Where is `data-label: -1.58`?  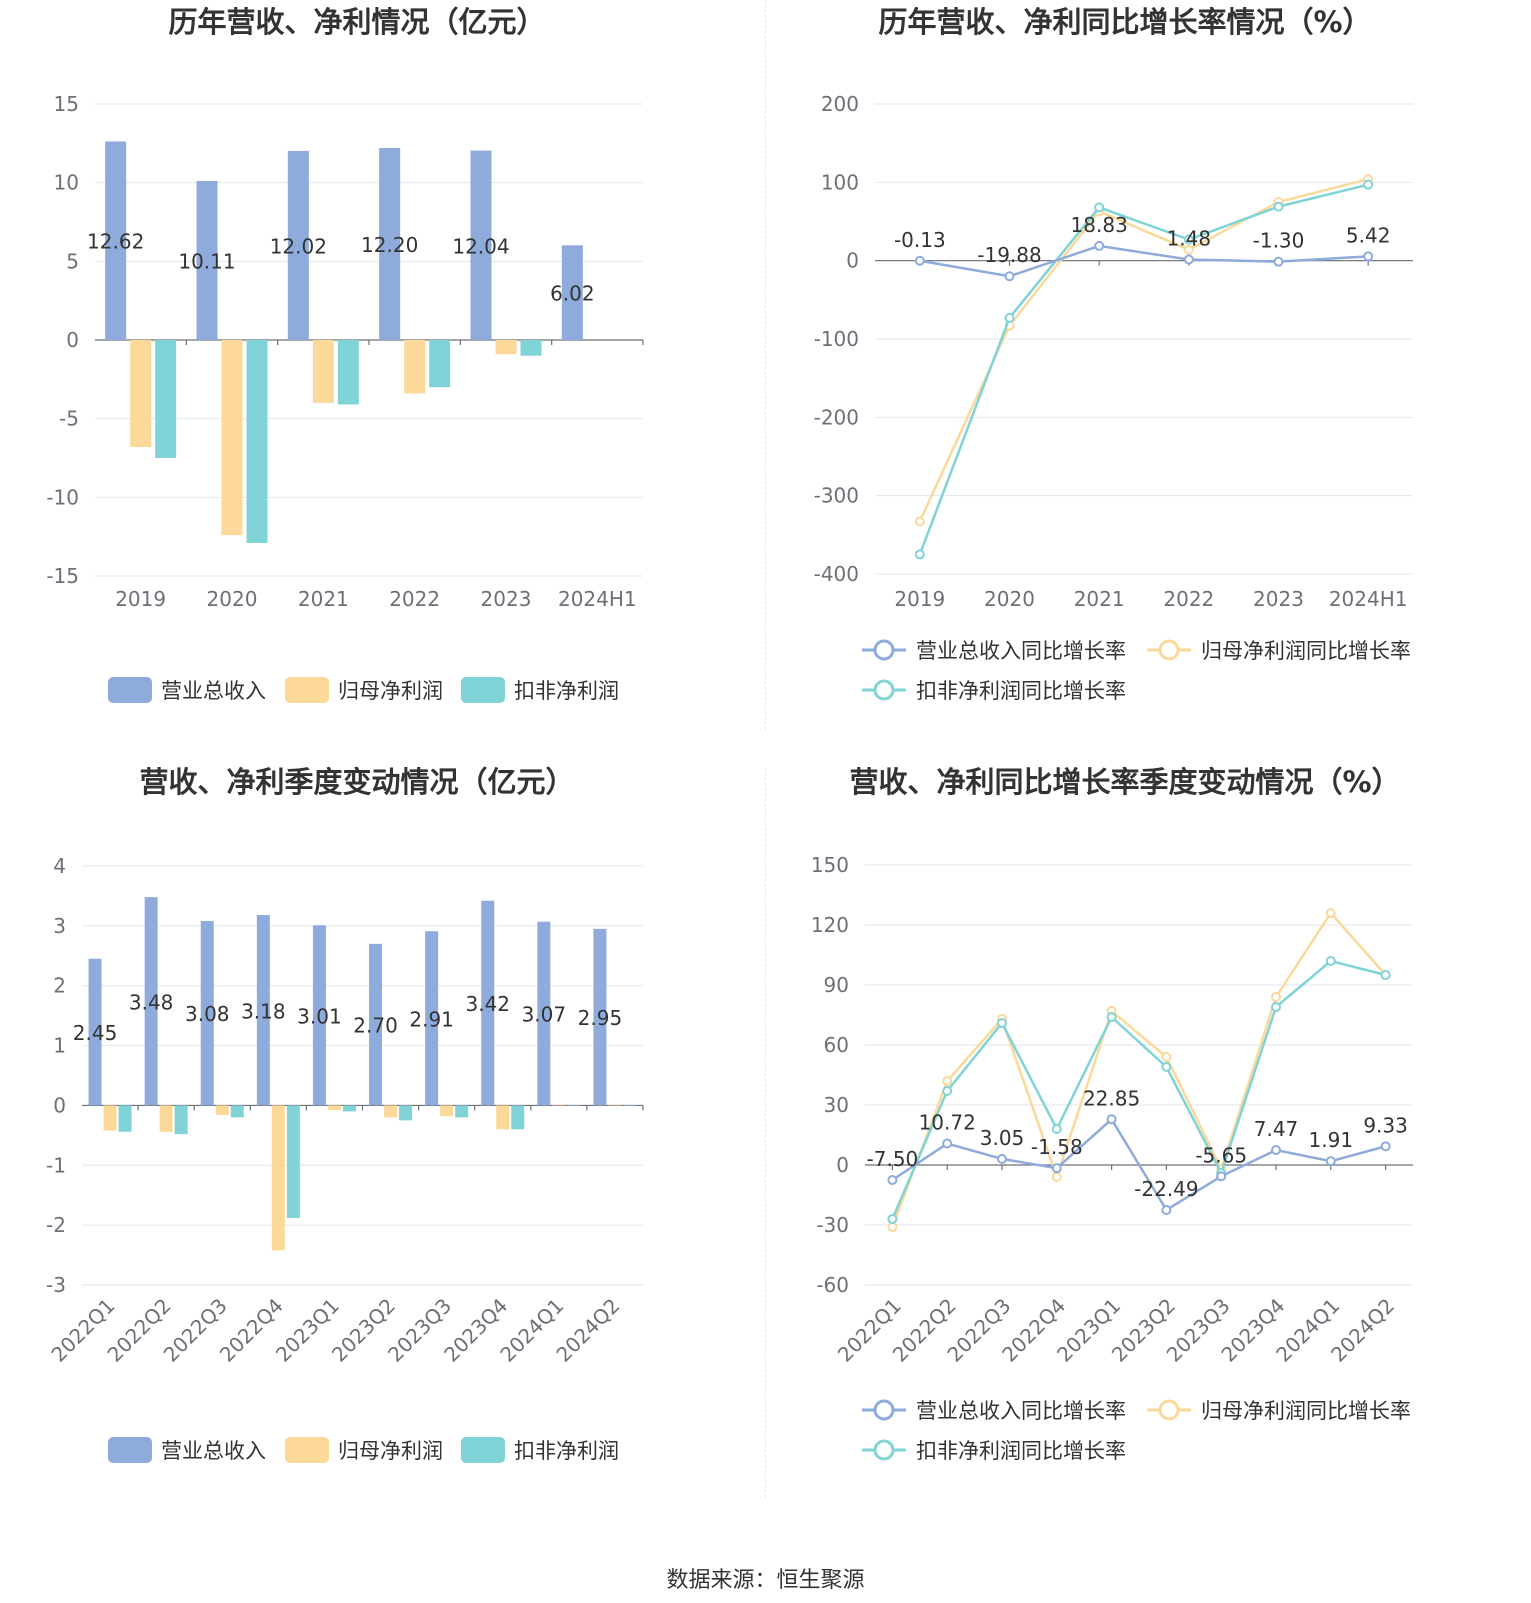
data-label: -1.58 is located at coordinates (1057, 1147).